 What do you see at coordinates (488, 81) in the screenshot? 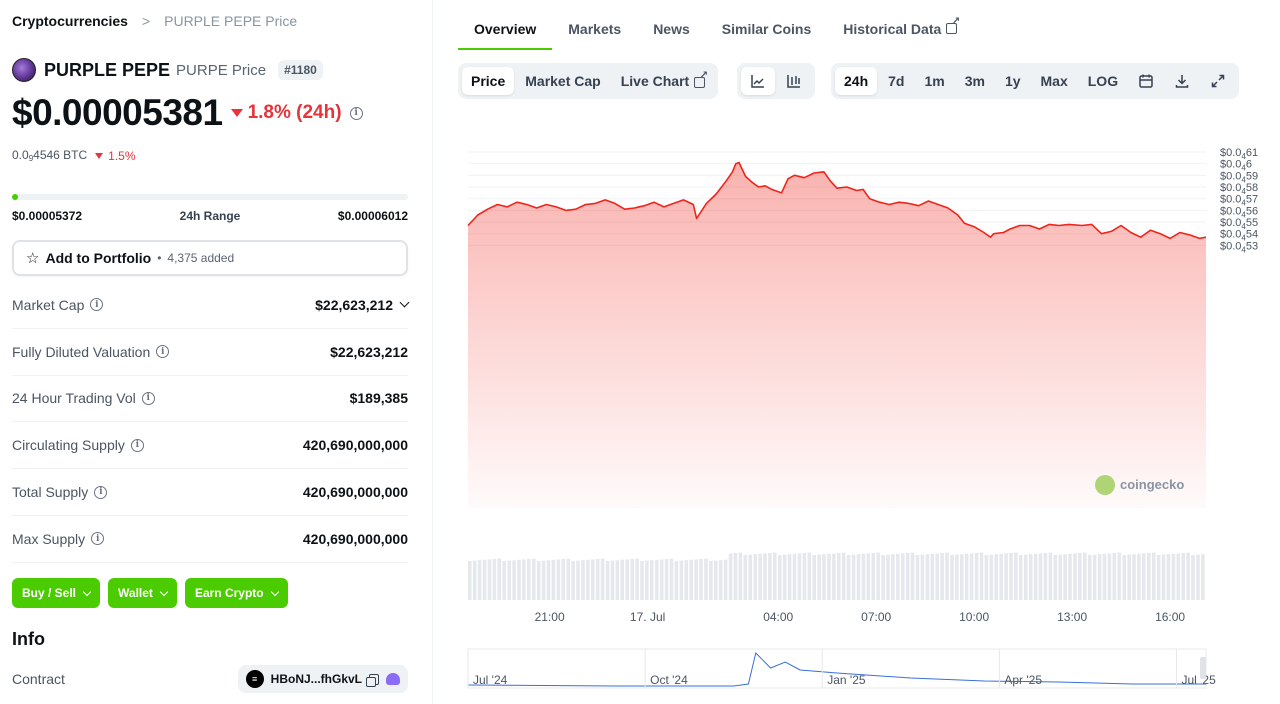
I see `price-toggle: Price` at bounding box center [488, 81].